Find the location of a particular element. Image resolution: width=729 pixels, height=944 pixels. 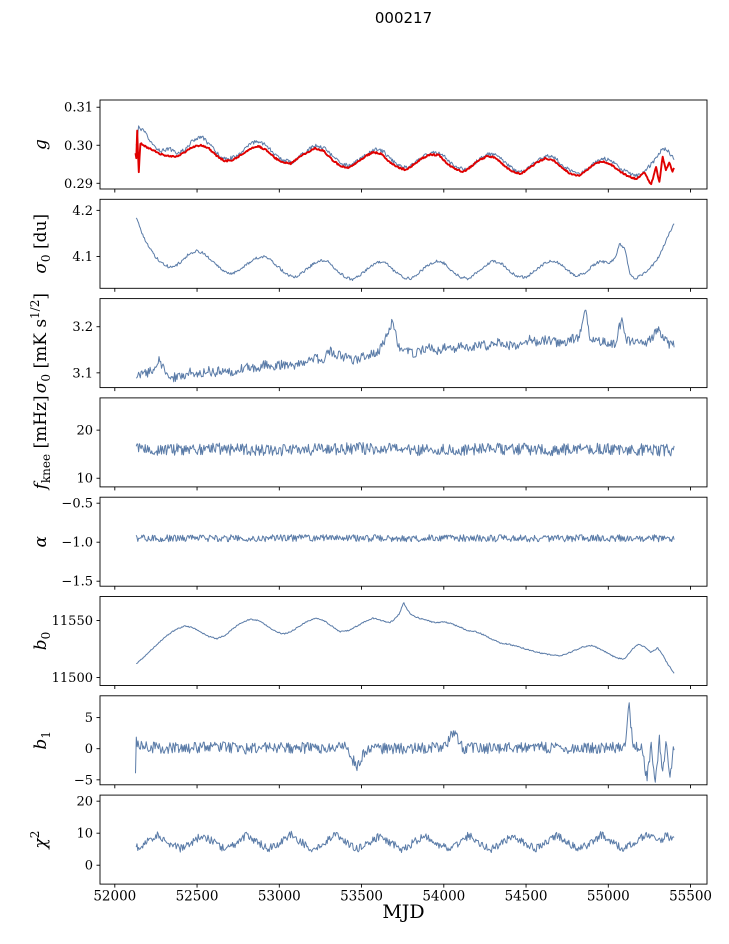

y-tick-label: −0.5 is located at coordinates (77, 504).